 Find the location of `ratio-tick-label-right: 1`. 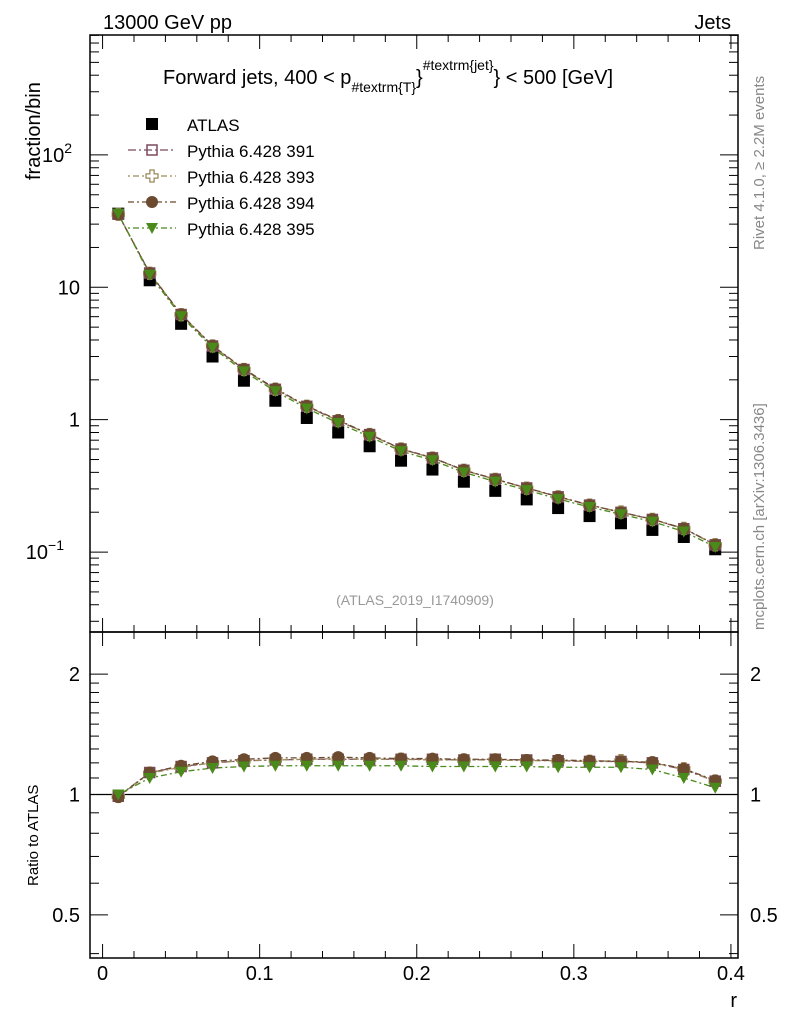

ratio-tick-label-right: 1 is located at coordinates (755, 796).